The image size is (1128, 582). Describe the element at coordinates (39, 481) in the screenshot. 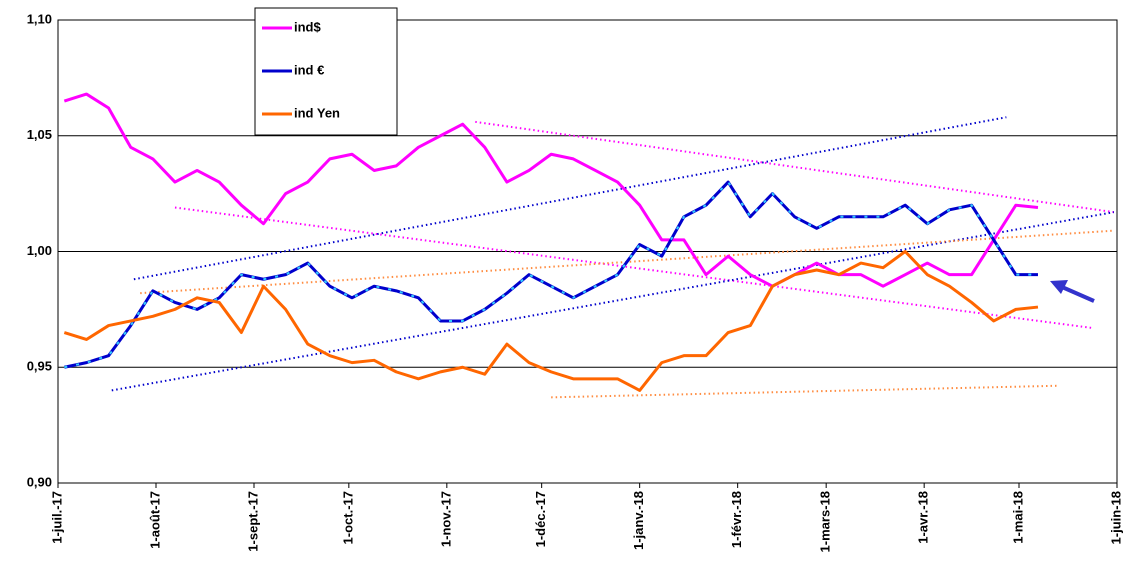

I see `y-tick-label: 0,90` at that location.